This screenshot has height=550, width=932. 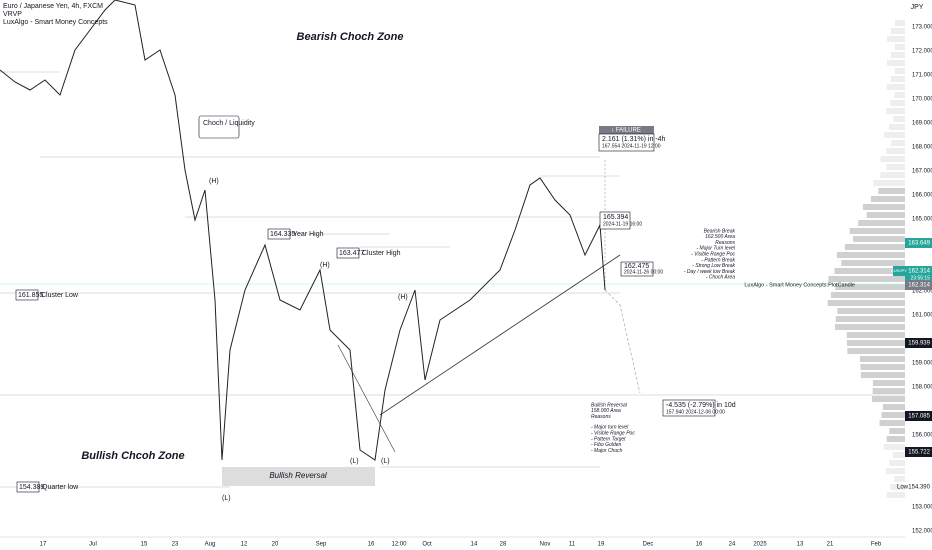 I want to click on price-tag-text: 154.390, so click(x=919, y=488).